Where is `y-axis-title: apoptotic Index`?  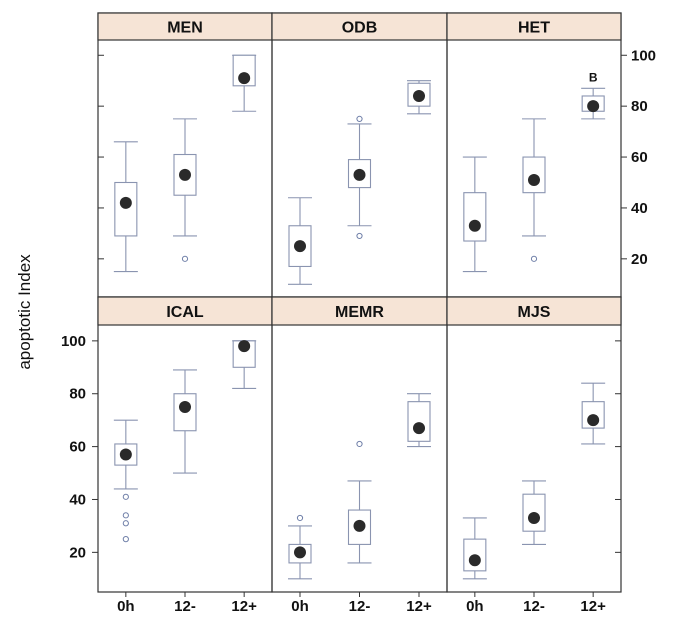
y-axis-title: apoptotic Index is located at coordinates (24, 312).